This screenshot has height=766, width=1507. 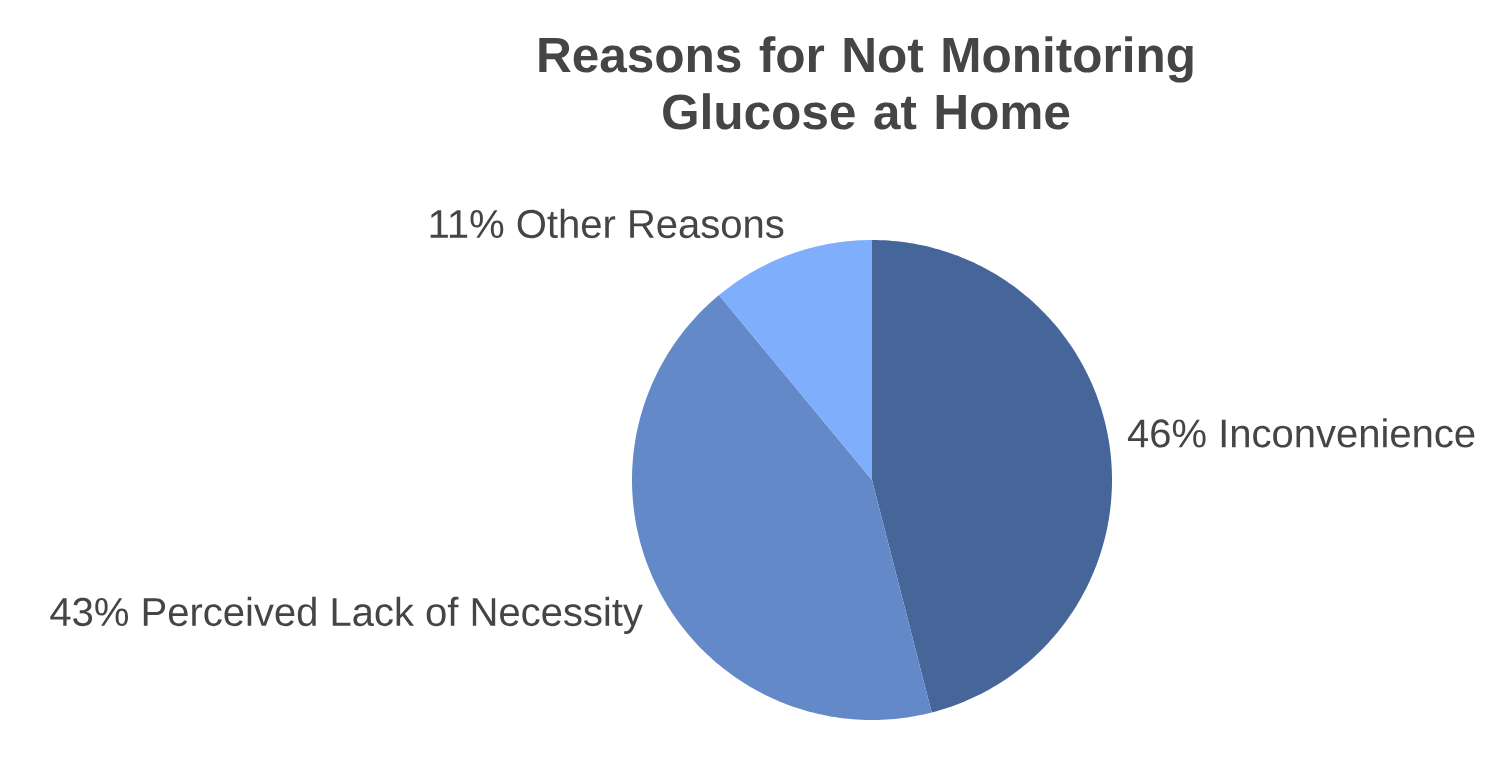 I want to click on slice-label: Other Reasons, so click(x=650, y=223).